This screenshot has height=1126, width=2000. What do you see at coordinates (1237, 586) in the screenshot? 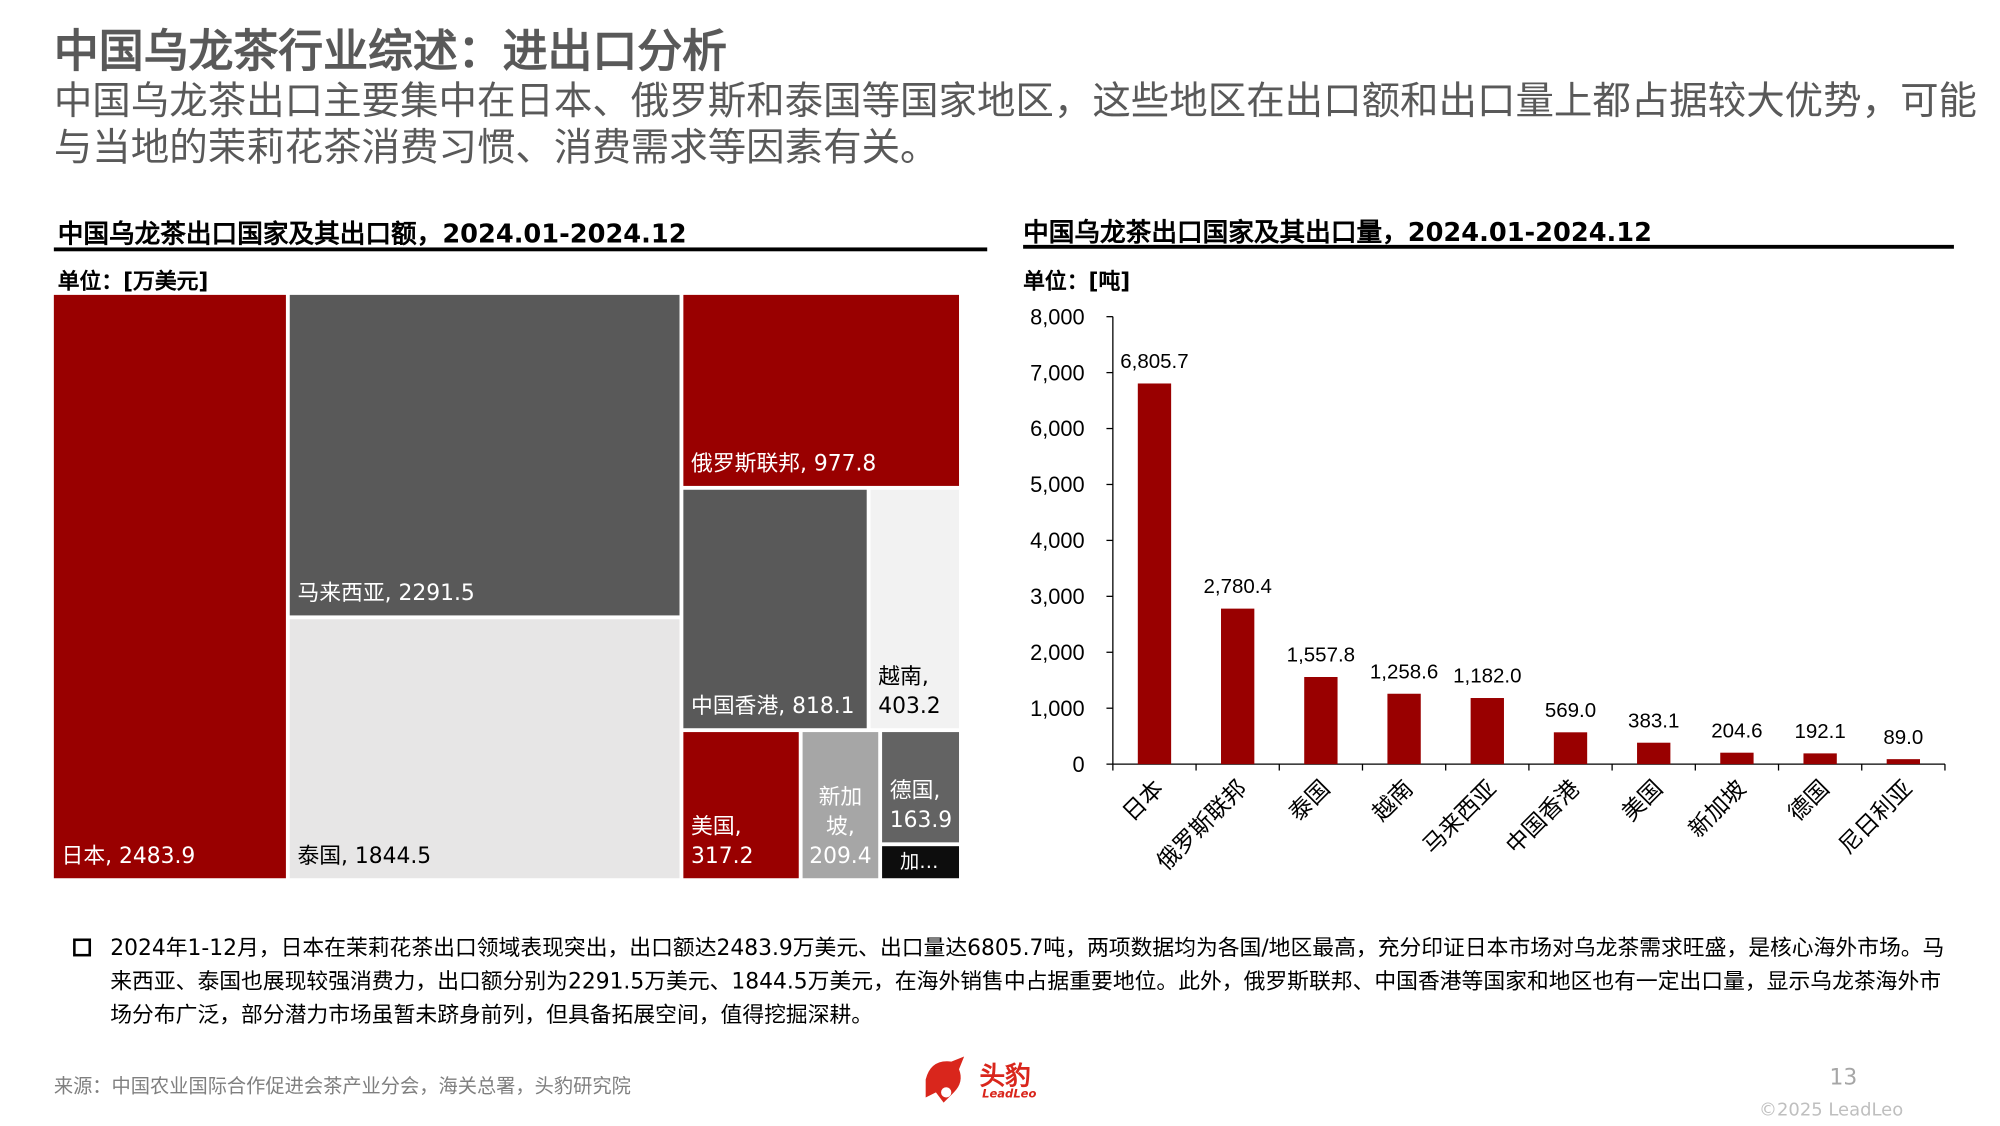
I see `data-label: 2,780.4` at bounding box center [1237, 586].